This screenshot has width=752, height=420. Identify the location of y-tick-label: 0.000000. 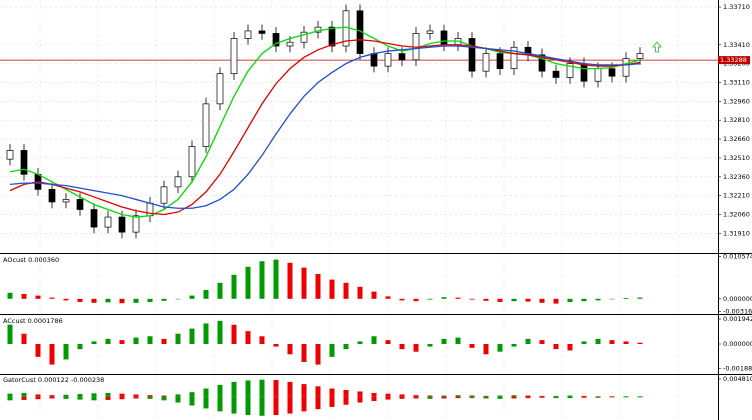
(737, 299).